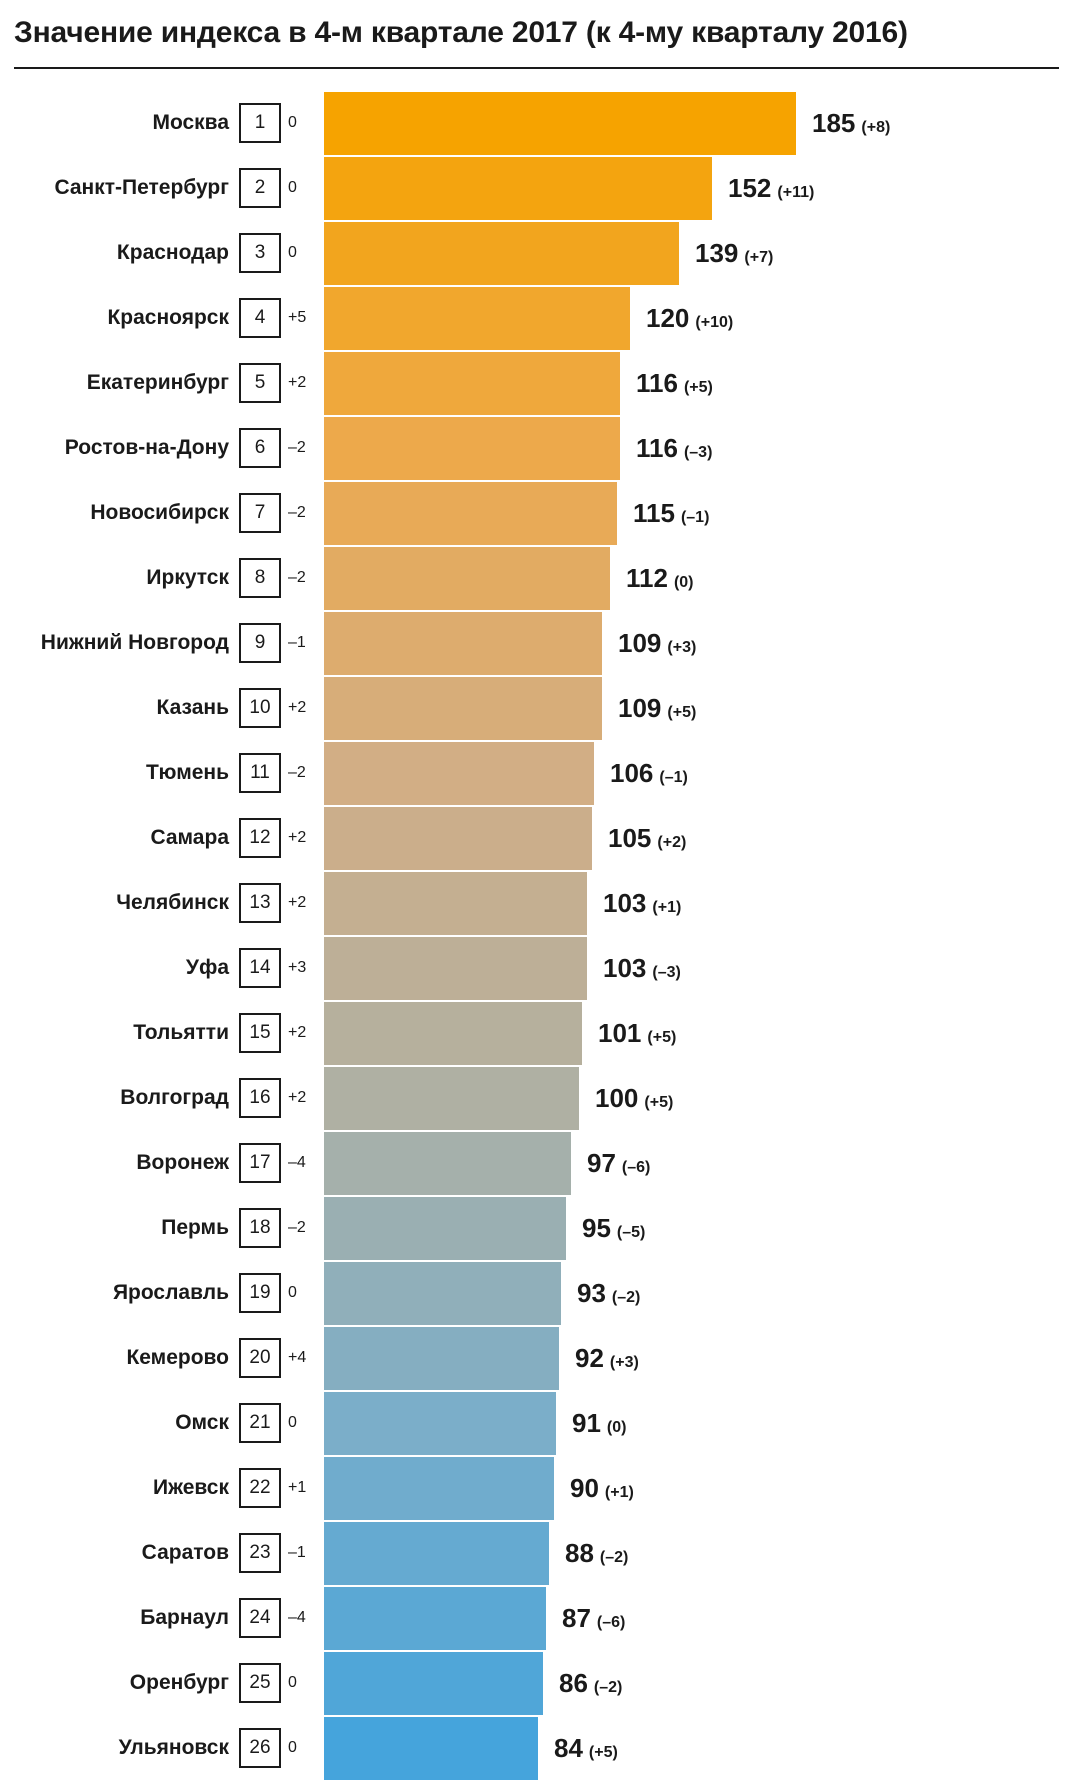 This screenshot has width=1073, height=1781. I want to click on value: 106, so click(632, 772).